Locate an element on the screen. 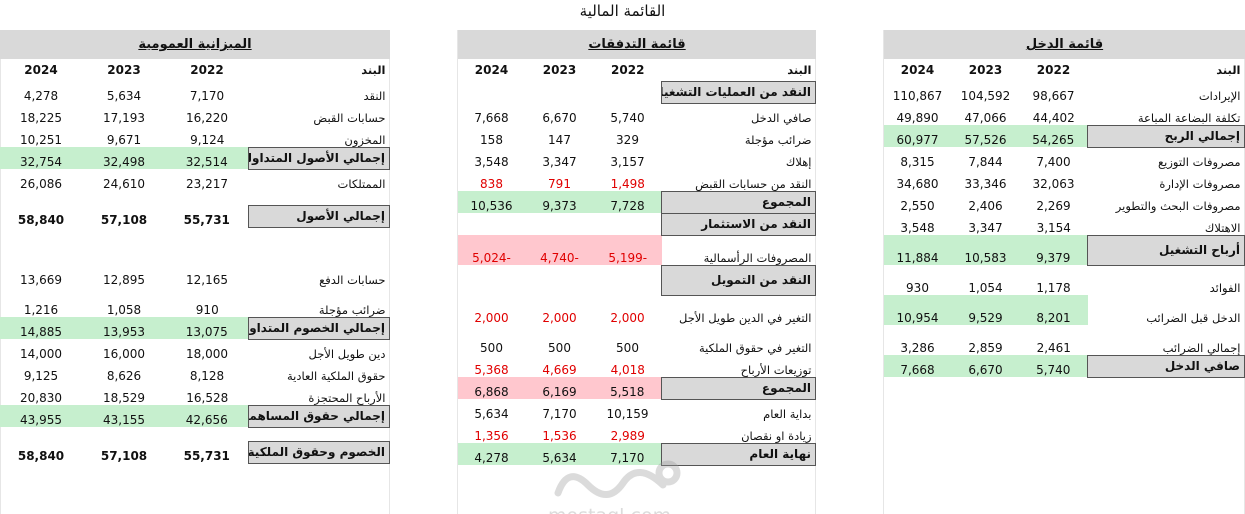 This screenshot has height=514, width=1245. cell-2022: 8,128 is located at coordinates (207, 376).